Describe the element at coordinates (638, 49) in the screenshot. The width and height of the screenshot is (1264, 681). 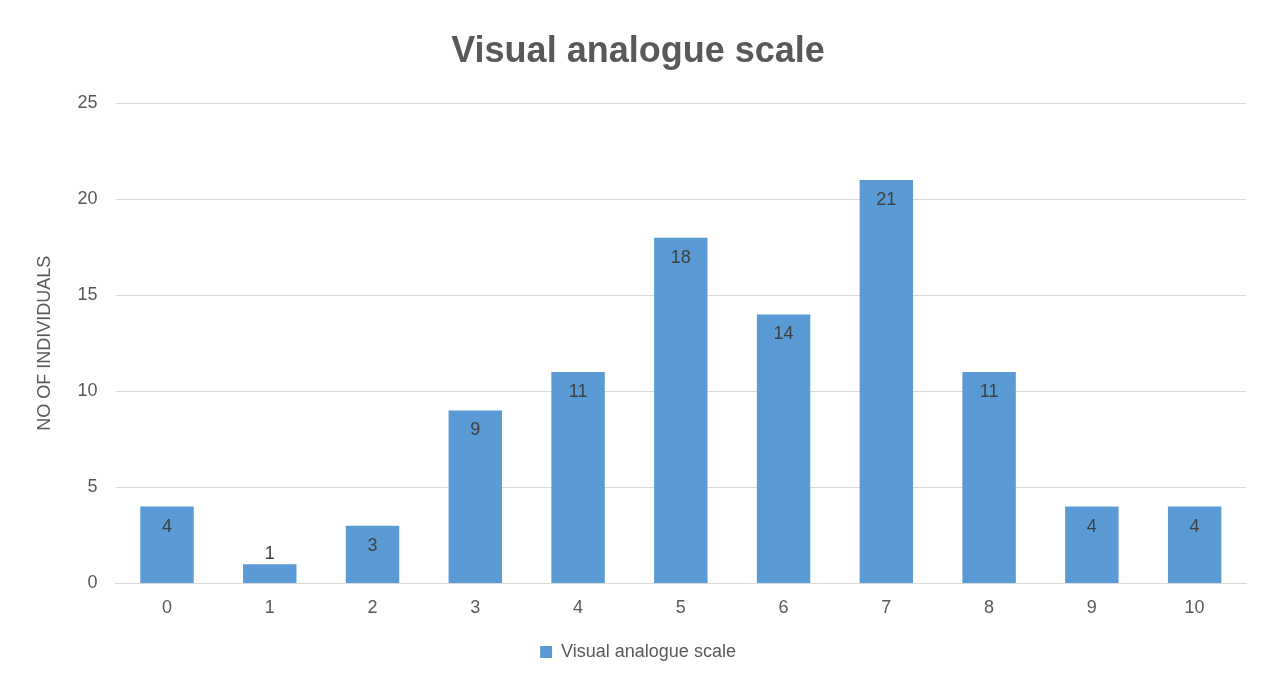
I see `chart-title: Visual analogue scale` at that location.